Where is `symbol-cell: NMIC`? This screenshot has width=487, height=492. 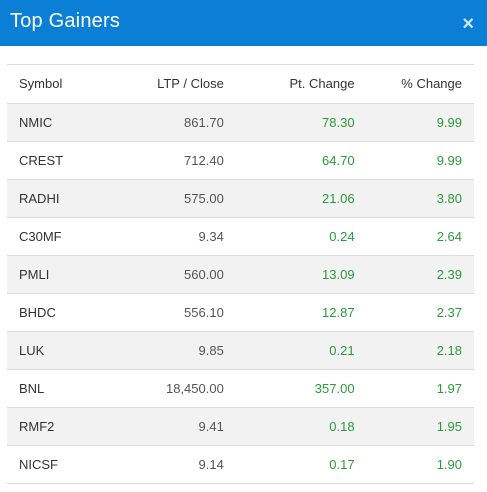 symbol-cell: NMIC is located at coordinates (36, 122).